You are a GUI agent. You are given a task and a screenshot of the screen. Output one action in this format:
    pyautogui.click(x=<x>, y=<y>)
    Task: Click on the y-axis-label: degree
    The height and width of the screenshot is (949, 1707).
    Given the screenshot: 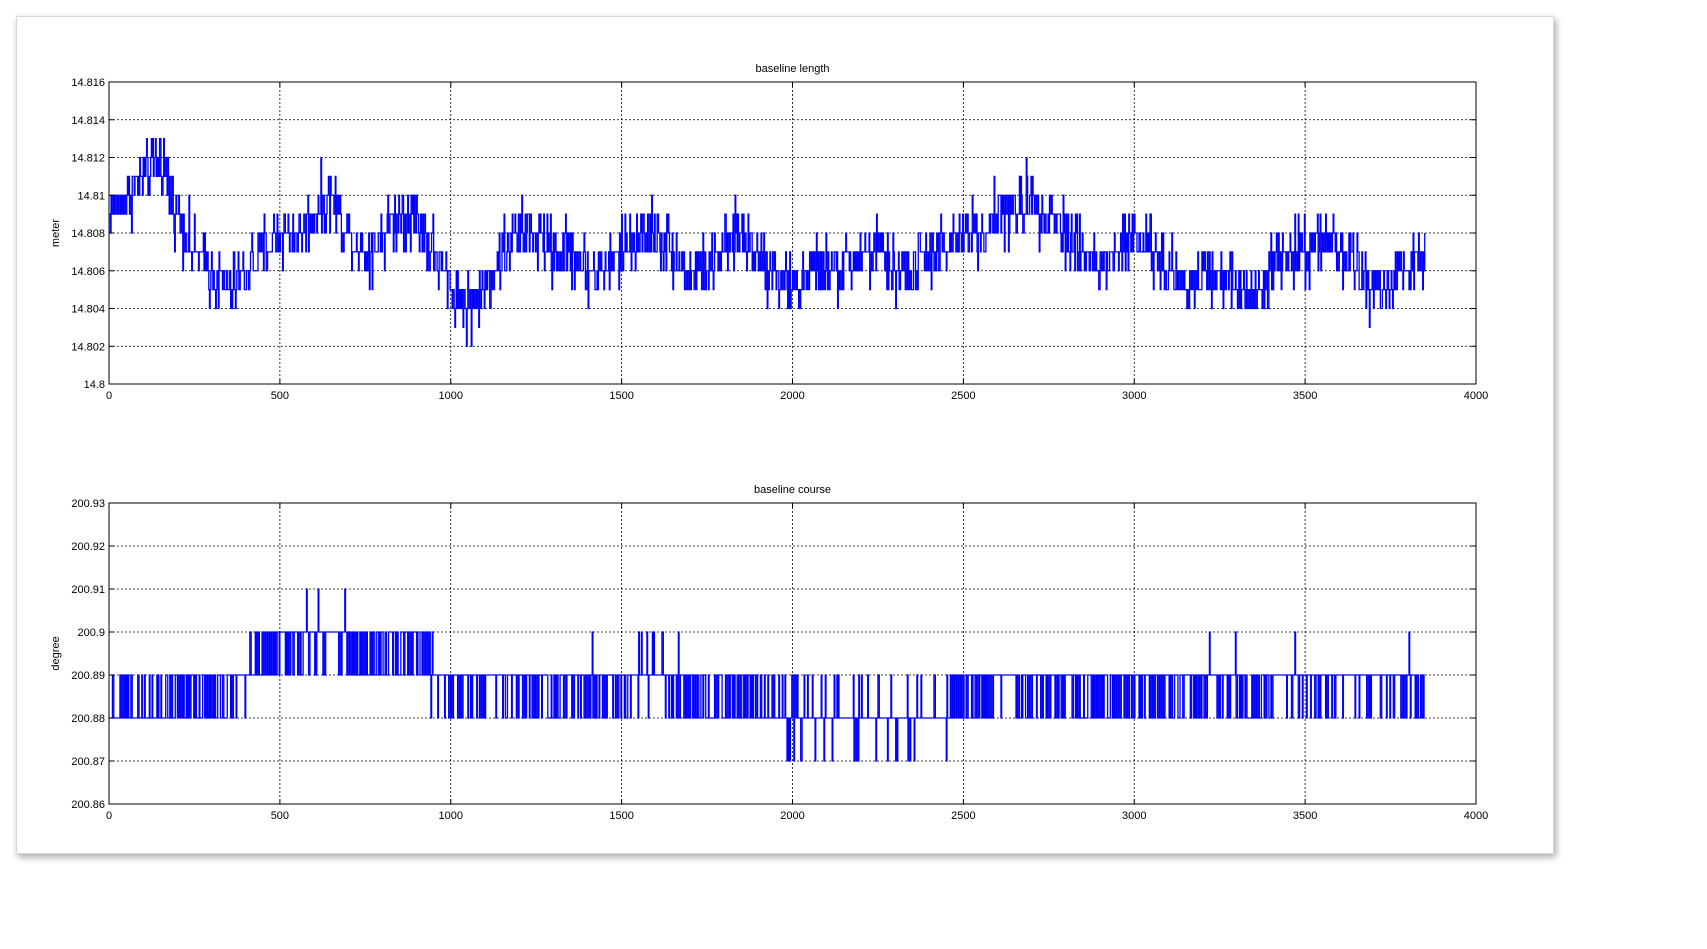 What is the action you would take?
    pyautogui.click(x=56, y=653)
    